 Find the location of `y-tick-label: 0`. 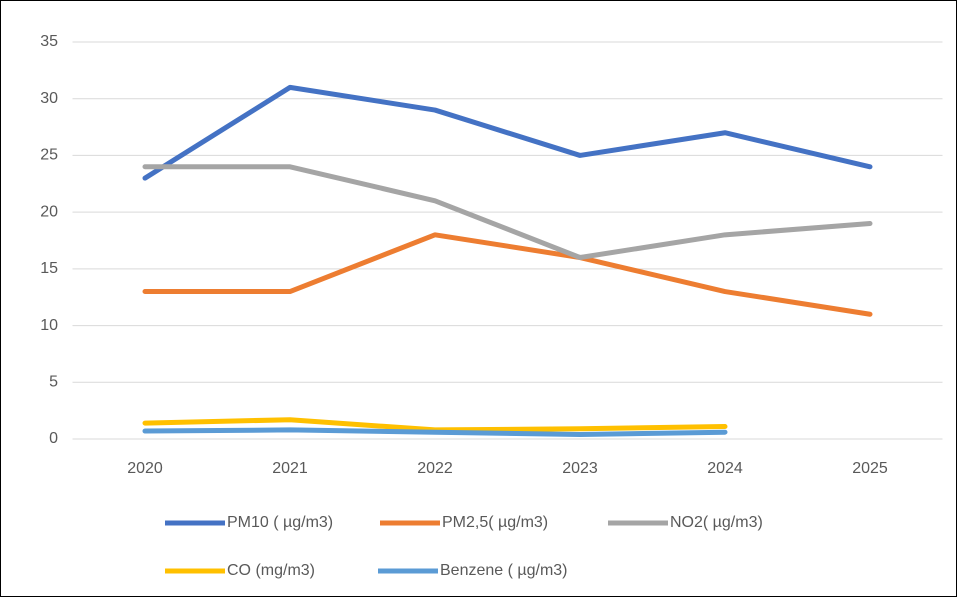

y-tick-label: 0 is located at coordinates (53, 438).